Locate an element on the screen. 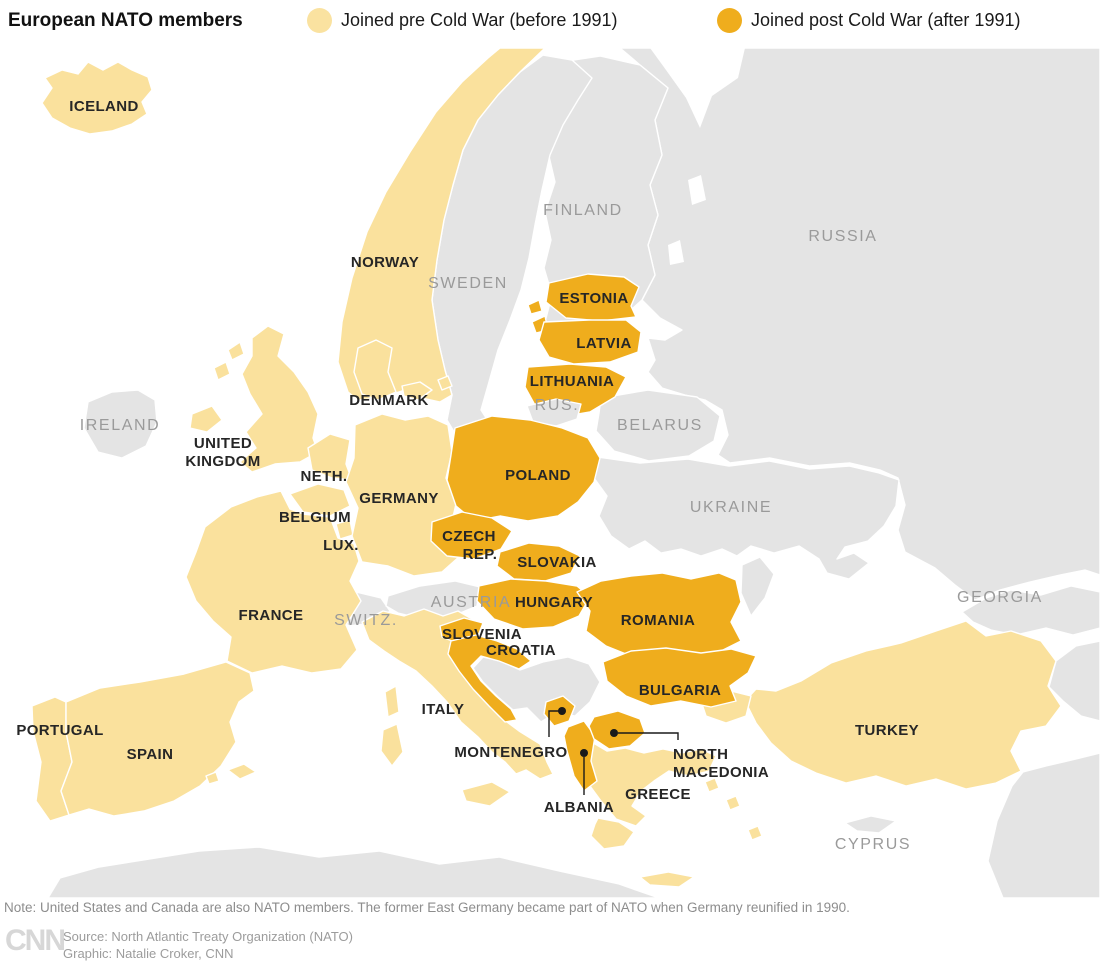 This screenshot has width=1100, height=970. legend-label: Joined post Cold War (after 1991) is located at coordinates (886, 20).